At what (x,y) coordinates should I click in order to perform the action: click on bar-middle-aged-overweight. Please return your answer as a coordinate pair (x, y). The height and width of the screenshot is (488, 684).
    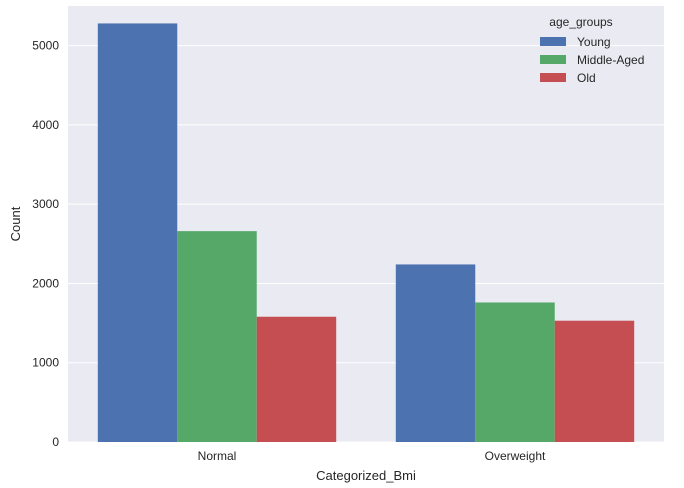
    Looking at the image, I should click on (515, 372).